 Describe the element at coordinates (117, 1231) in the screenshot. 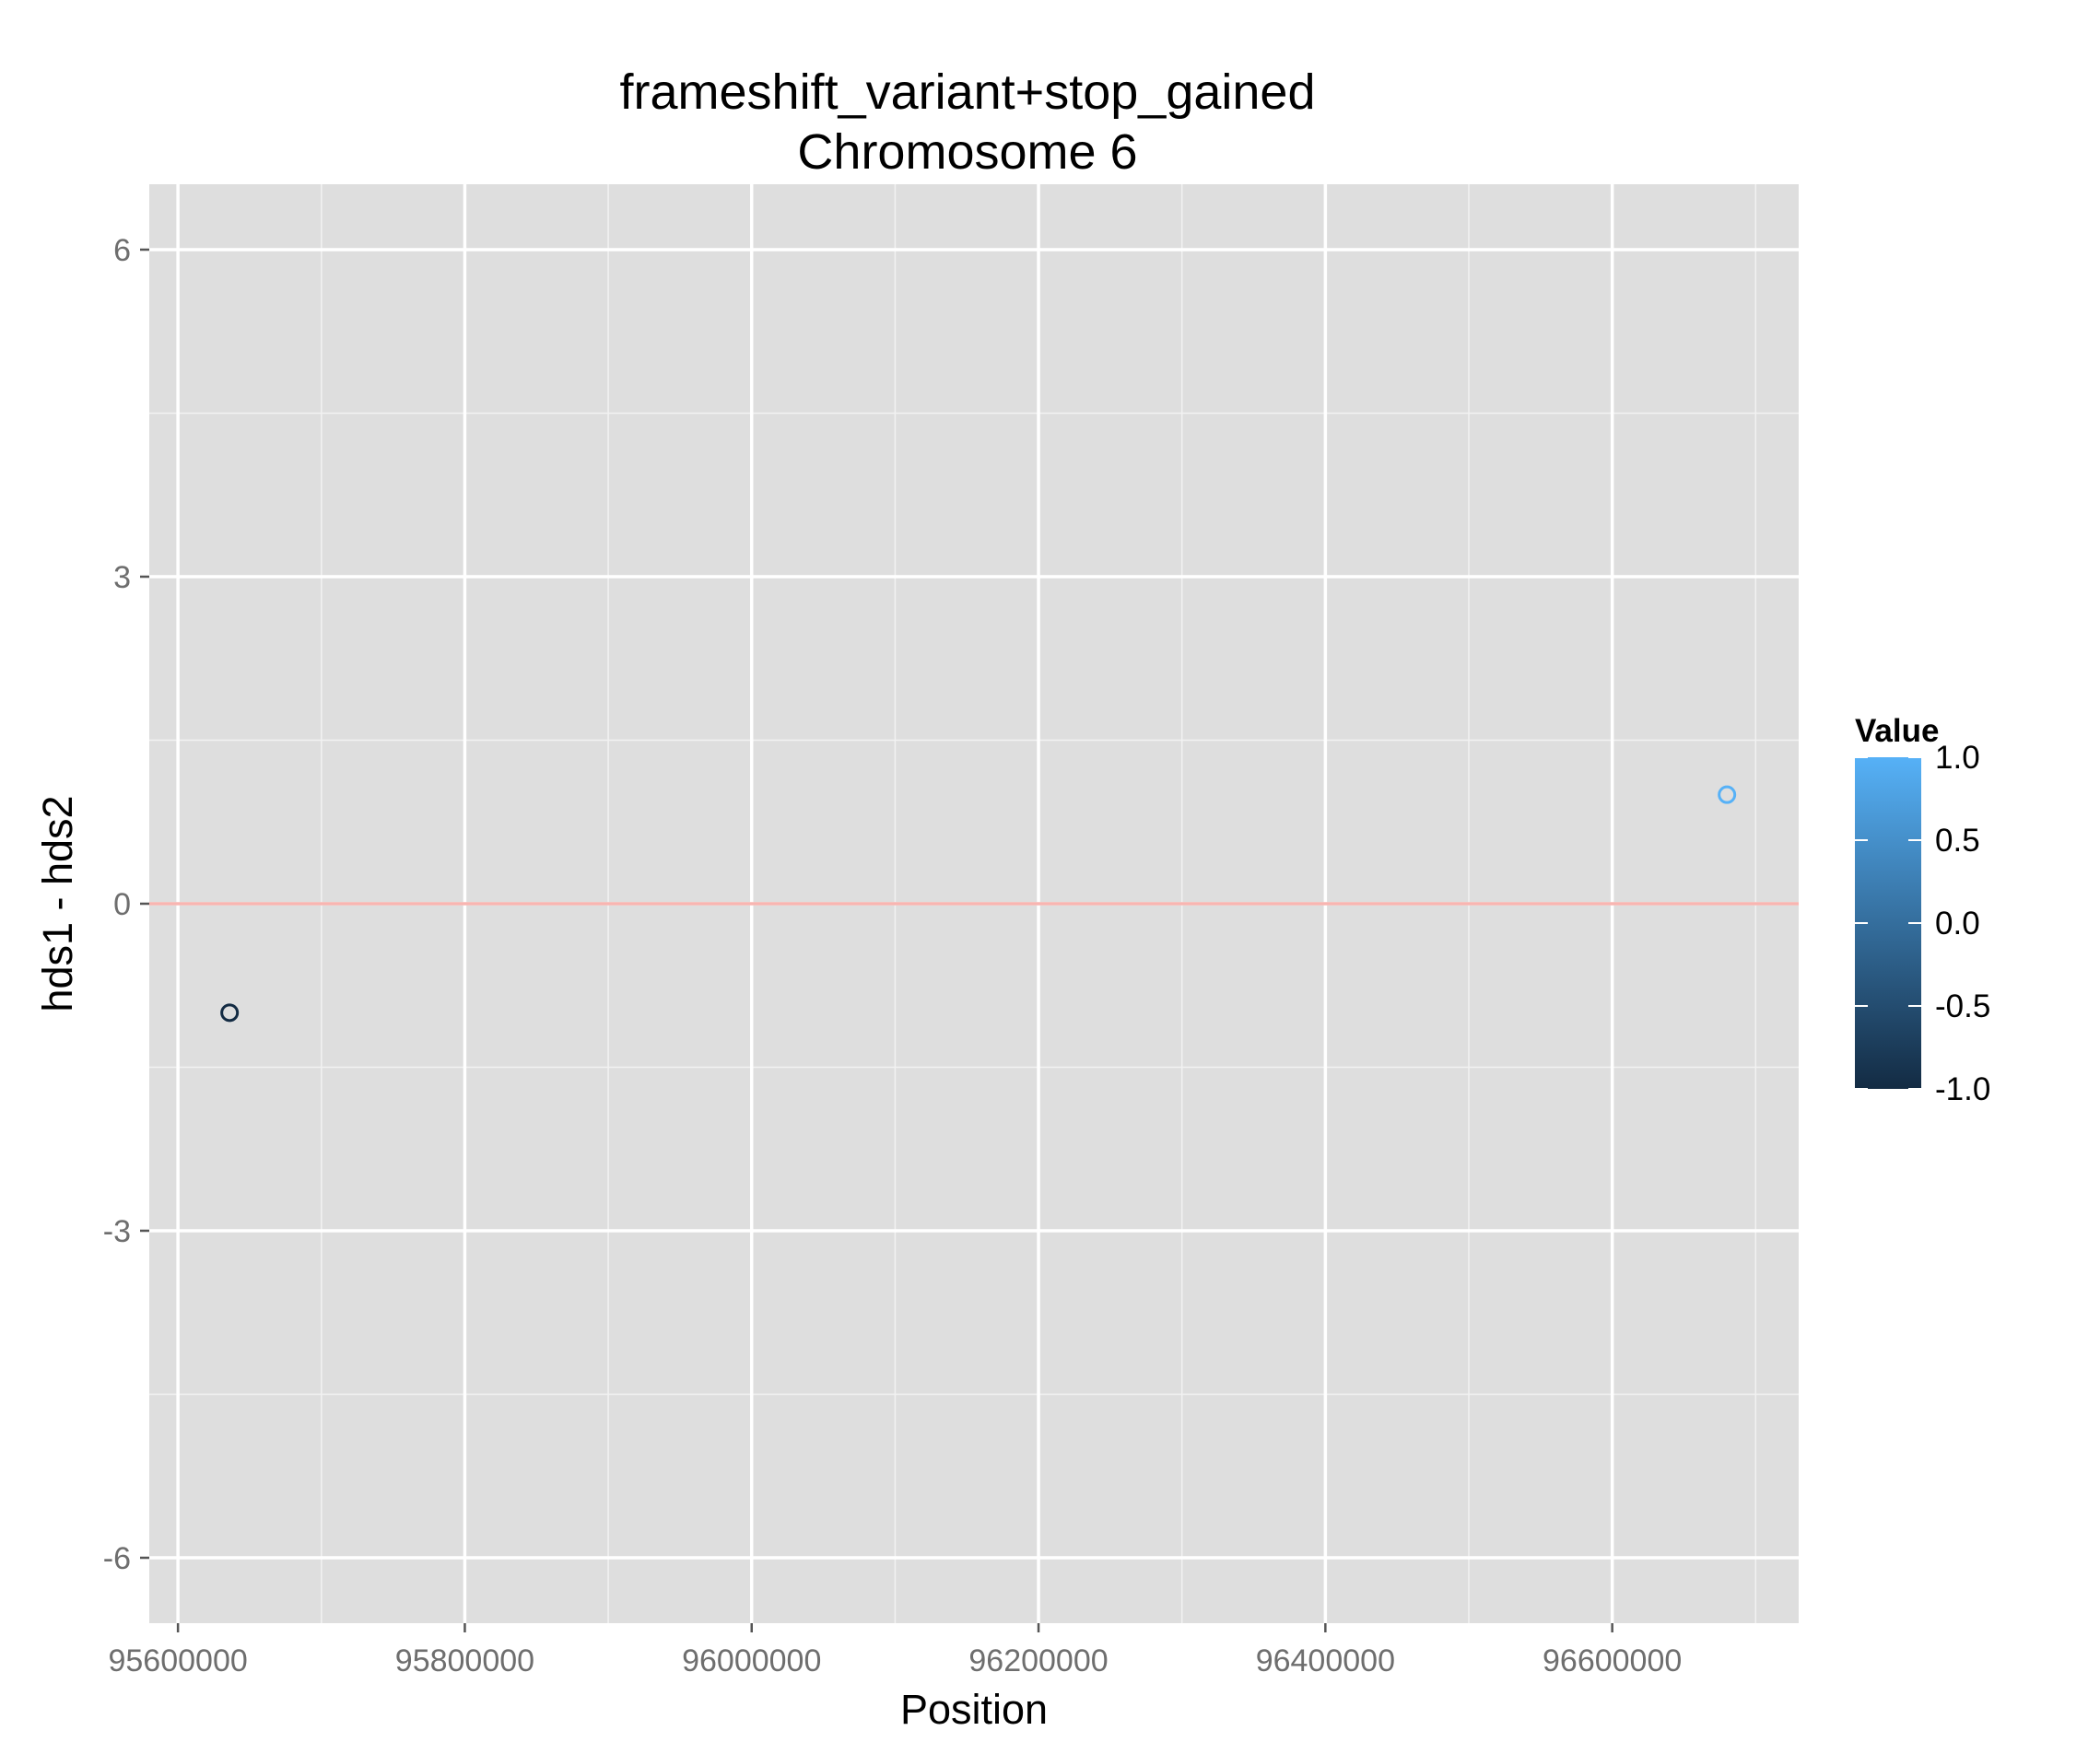

I see `y-tick-label: -3` at that location.